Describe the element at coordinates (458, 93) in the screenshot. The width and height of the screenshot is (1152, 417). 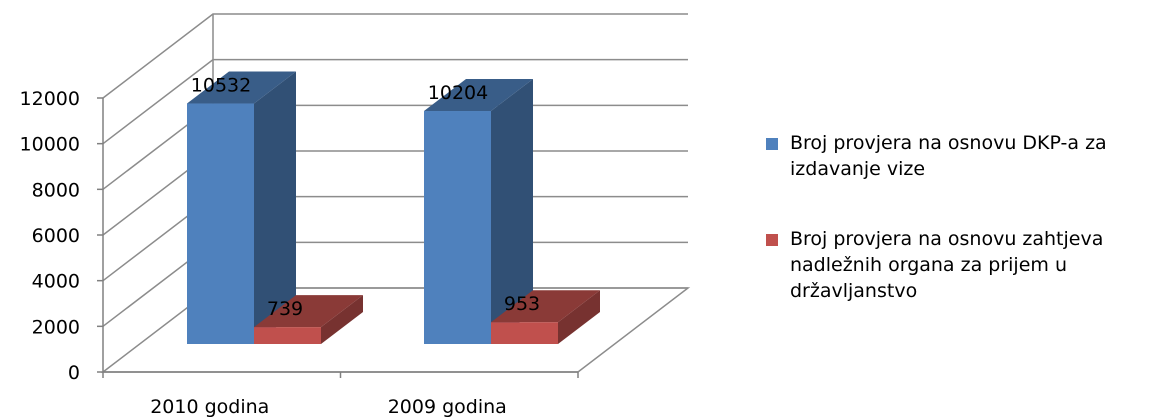
I see `data-label-s1-c2: 10204` at that location.